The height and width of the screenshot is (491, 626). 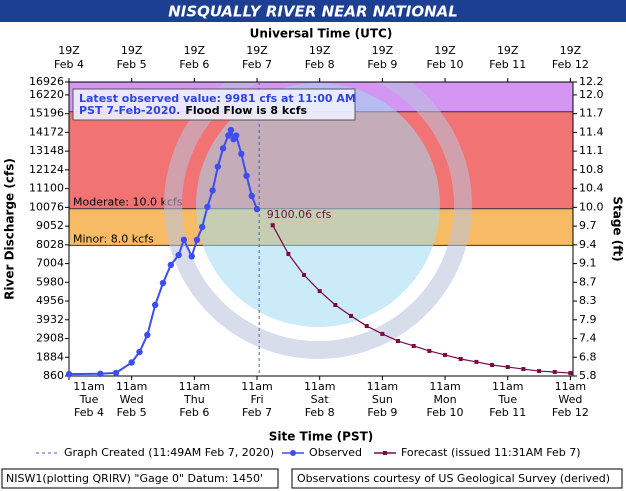 What do you see at coordinates (591, 131) in the screenshot?
I see `y2-tick-label: 11.4` at bounding box center [591, 131].